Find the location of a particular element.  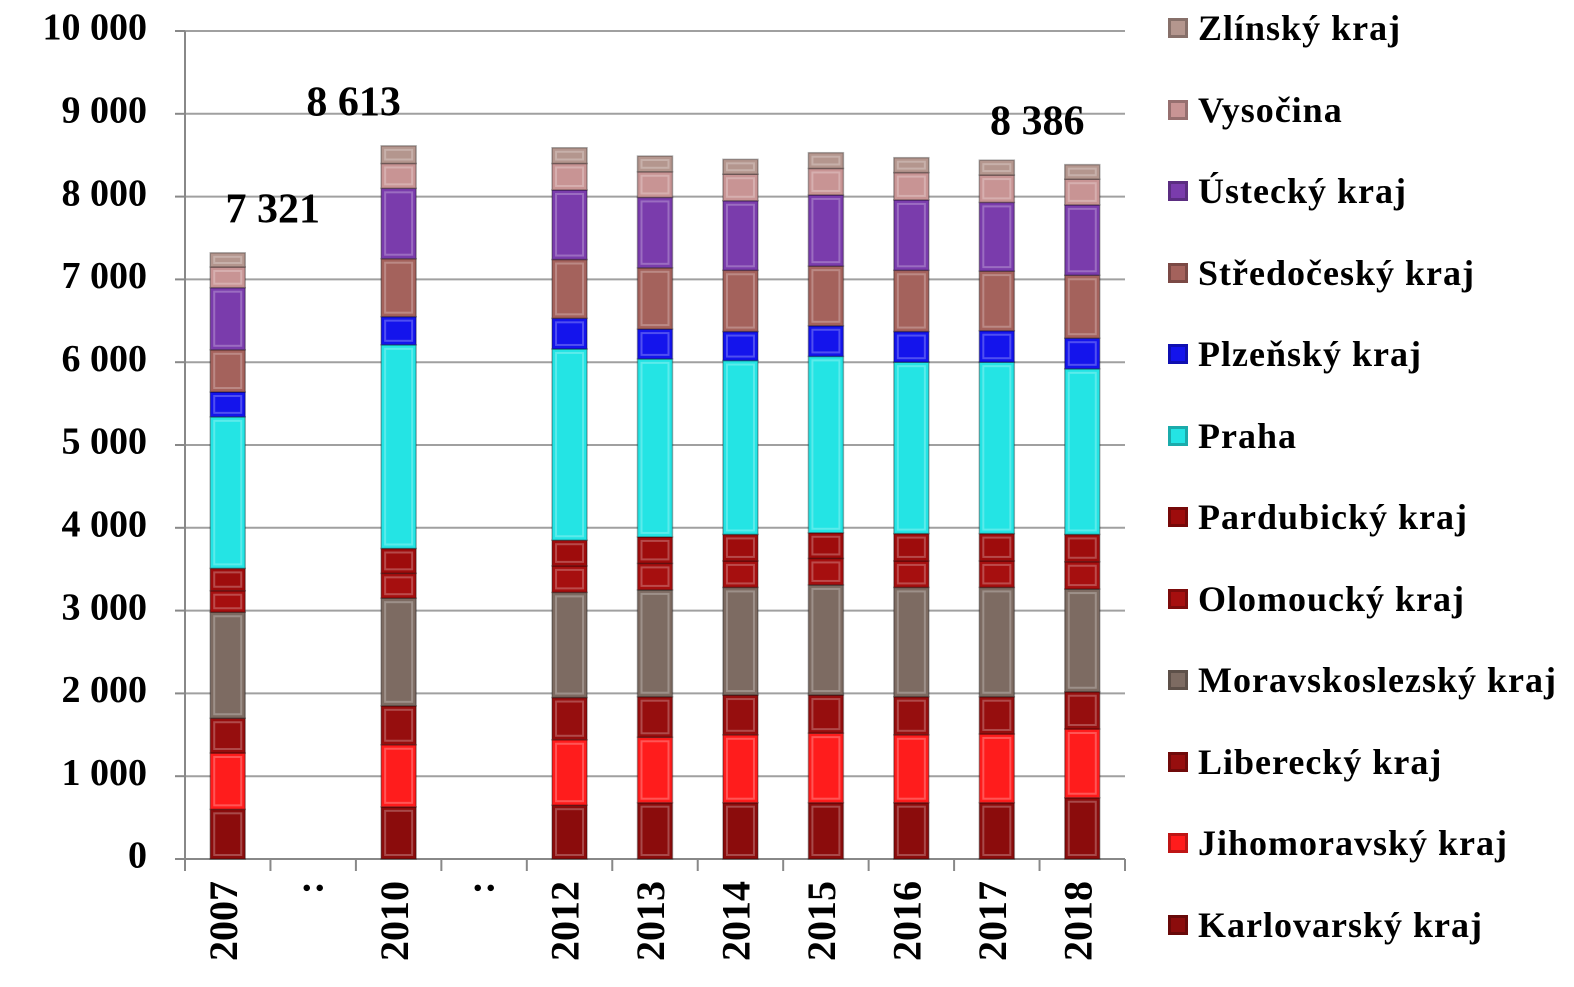

y-tick-label: 10 000 is located at coordinates (95, 28).